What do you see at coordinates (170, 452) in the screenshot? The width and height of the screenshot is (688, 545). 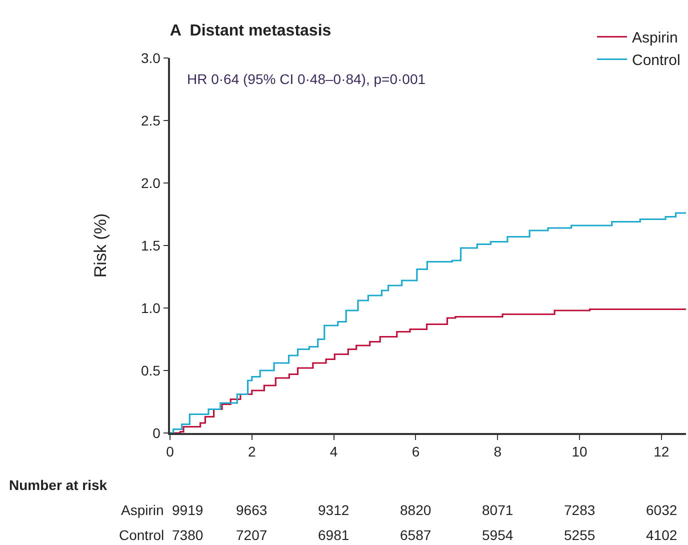 I see `x-tick-label: 0` at bounding box center [170, 452].